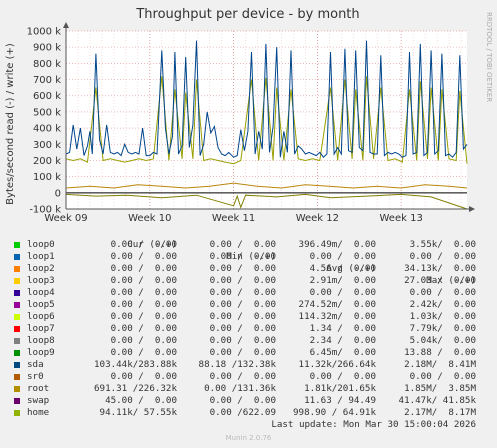 The image size is (497, 448). Describe the element at coordinates (35, 376) in the screenshot. I see `legend-name: sr0` at that location.